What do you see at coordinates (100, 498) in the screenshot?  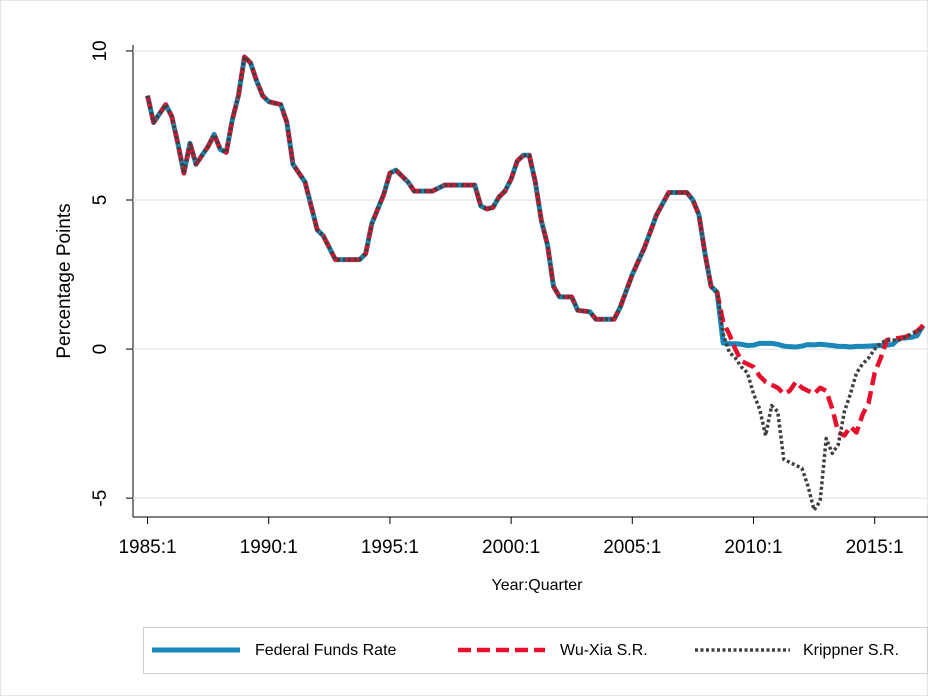 I see `y-tick-label: -5` at bounding box center [100, 498].